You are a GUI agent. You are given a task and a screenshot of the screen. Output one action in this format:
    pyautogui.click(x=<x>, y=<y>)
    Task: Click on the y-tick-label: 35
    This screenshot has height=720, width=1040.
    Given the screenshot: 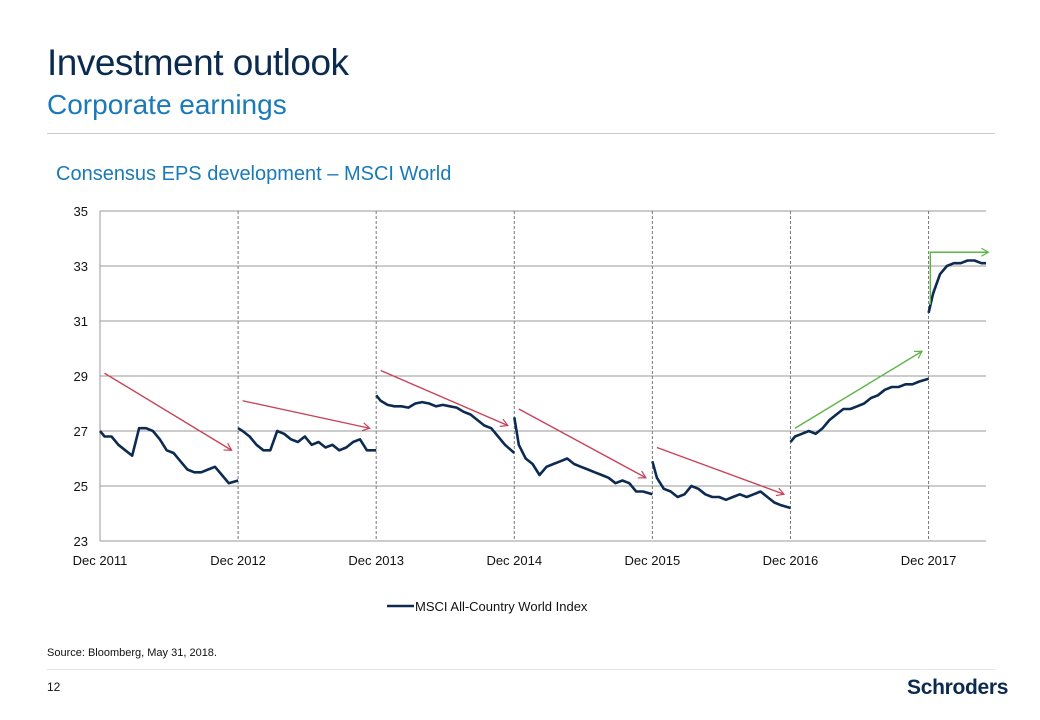 What is the action you would take?
    pyautogui.click(x=81, y=211)
    